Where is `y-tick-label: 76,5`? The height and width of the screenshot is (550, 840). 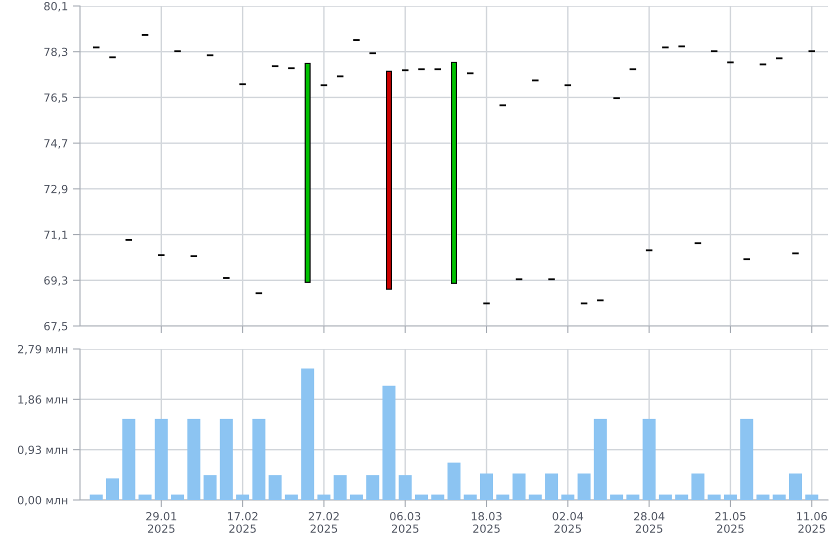
y-tick-label: 76,5 is located at coordinates (56, 98).